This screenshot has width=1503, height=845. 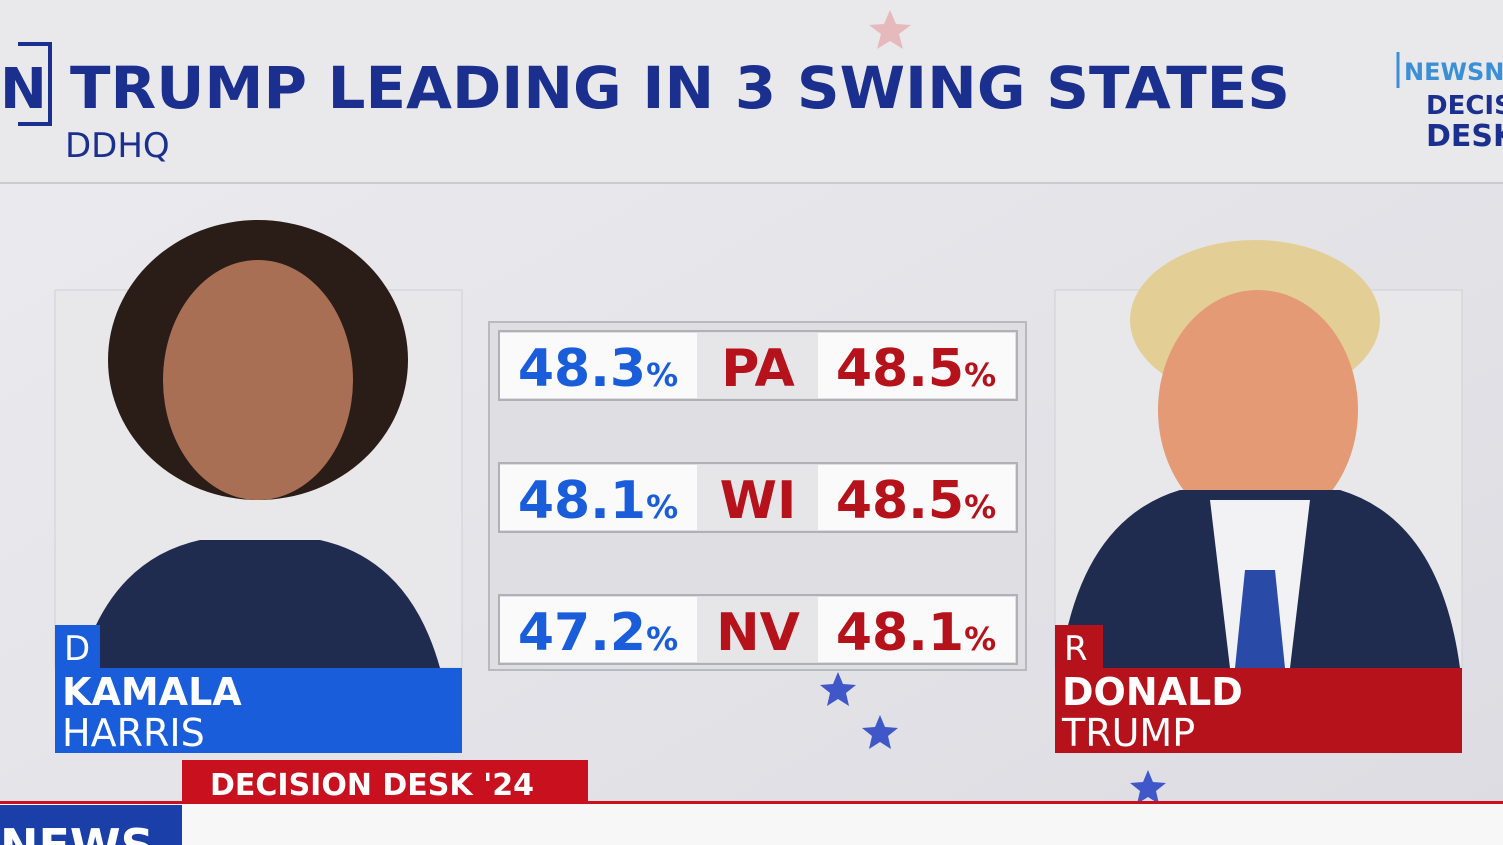 What do you see at coordinates (582, 369) in the screenshot?
I see `dem-share-value: 48.3` at bounding box center [582, 369].